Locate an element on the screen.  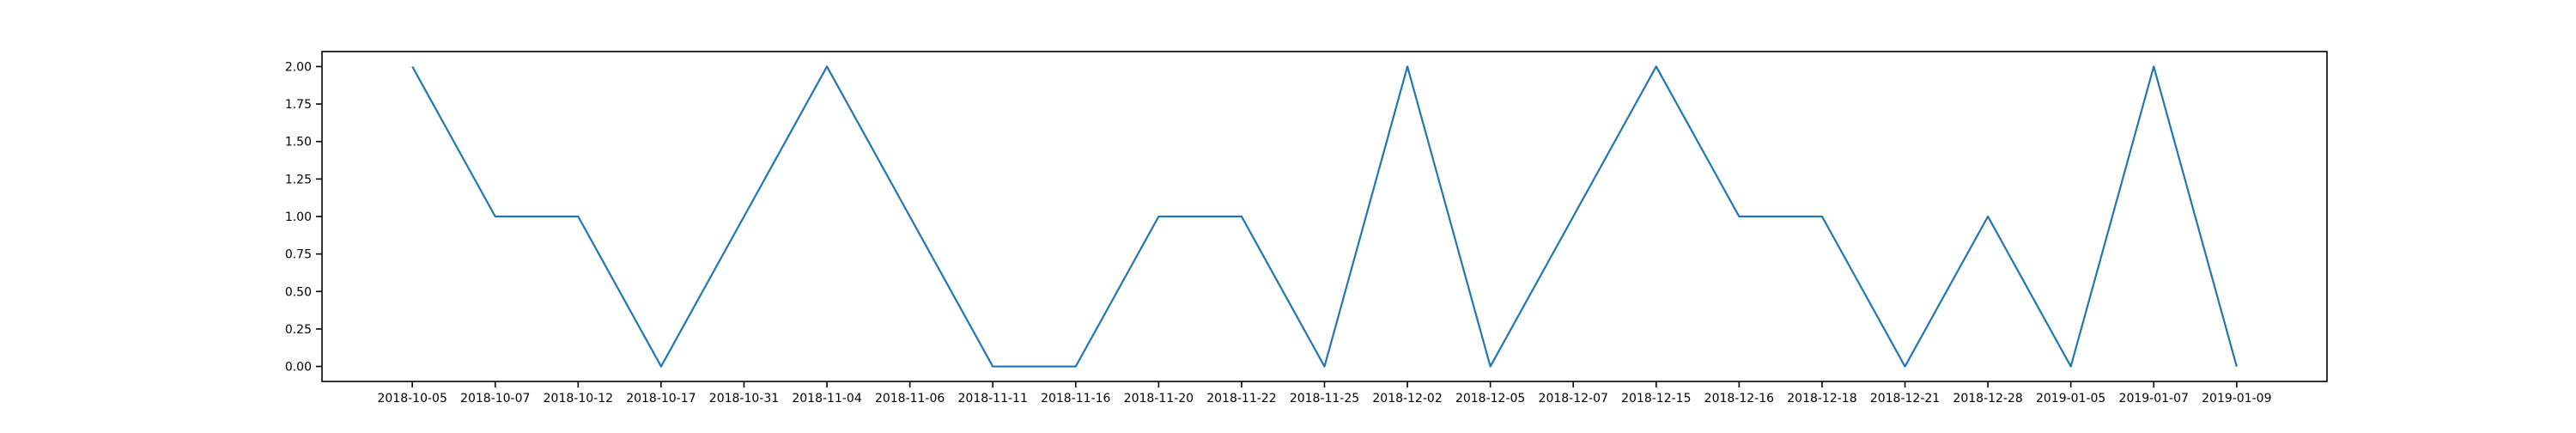
y-tick-label: 0.25 is located at coordinates (298, 330).